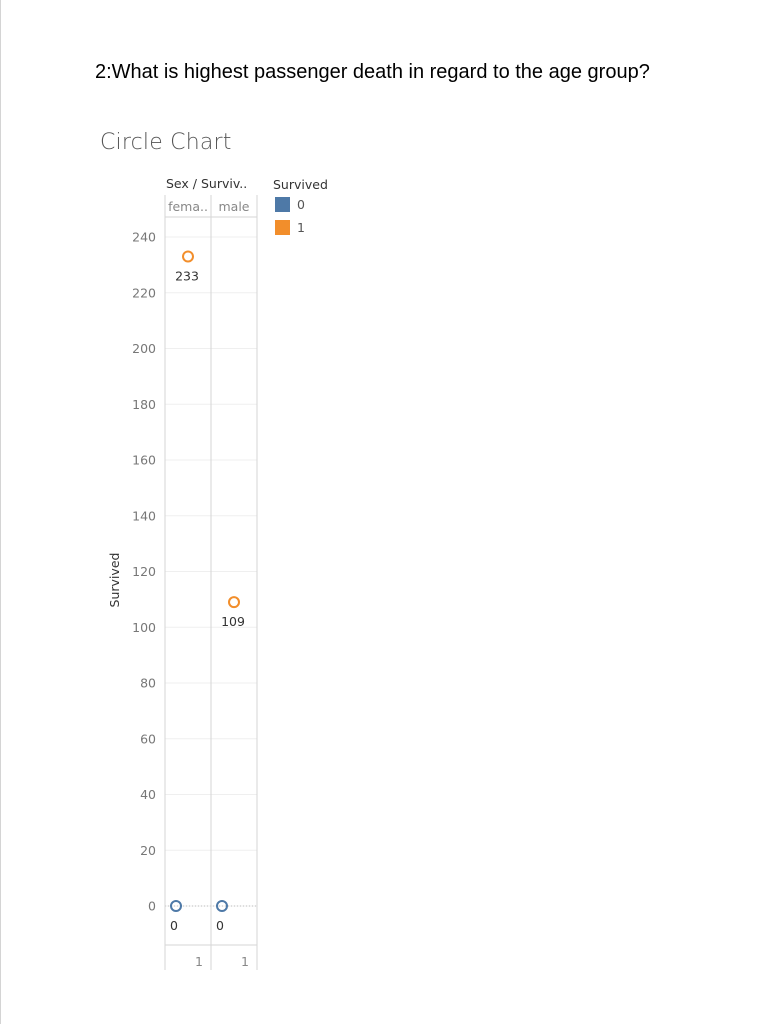 The image size is (777, 1024). What do you see at coordinates (144, 571) in the screenshot?
I see `y-tick-label: 120` at bounding box center [144, 571].